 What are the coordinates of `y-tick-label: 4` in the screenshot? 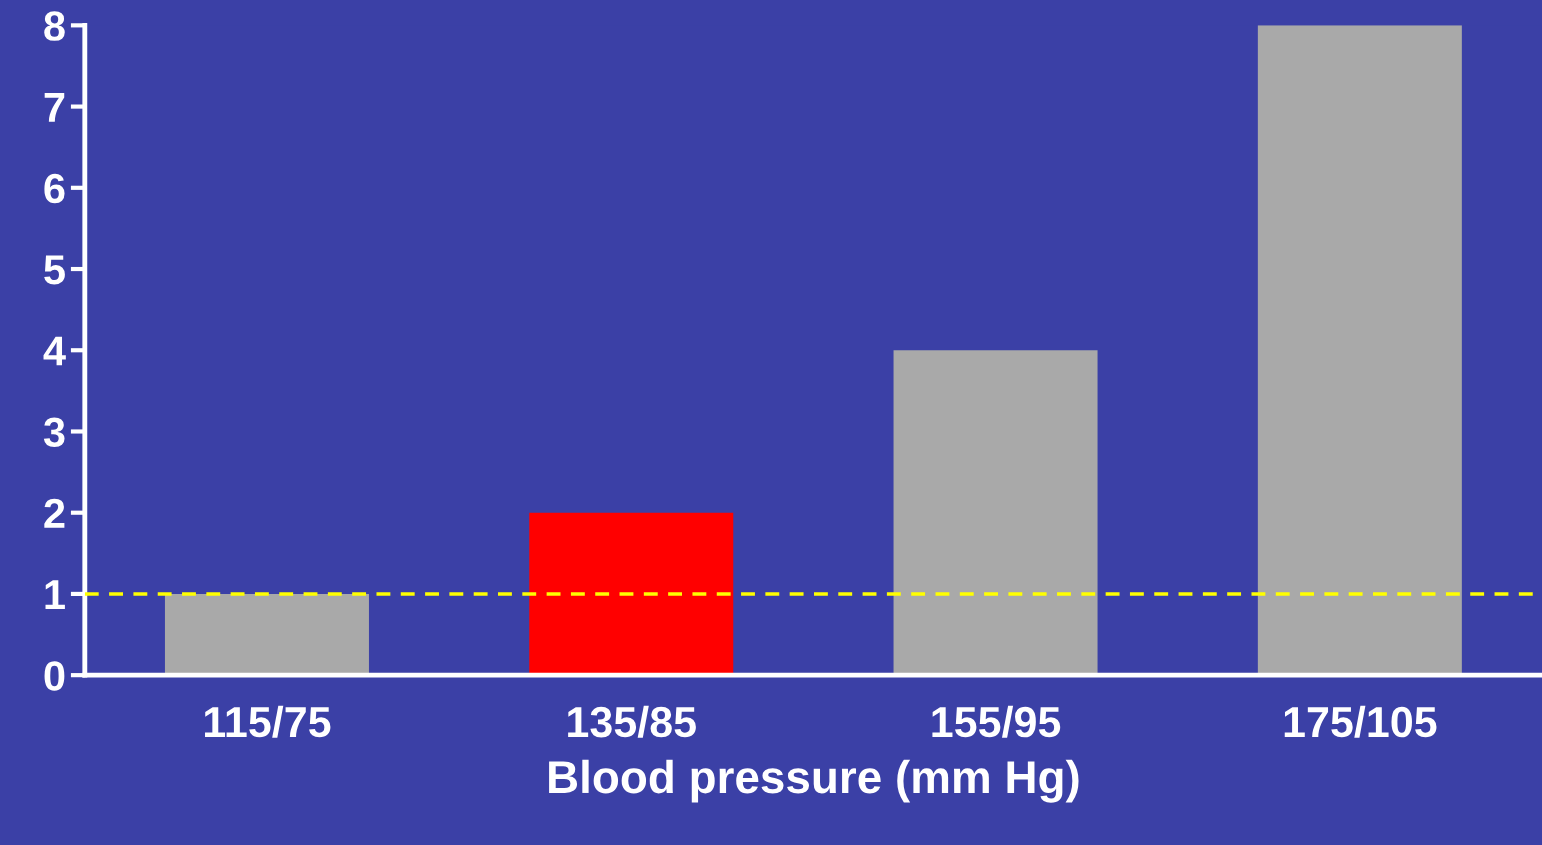 It's located at (54, 351).